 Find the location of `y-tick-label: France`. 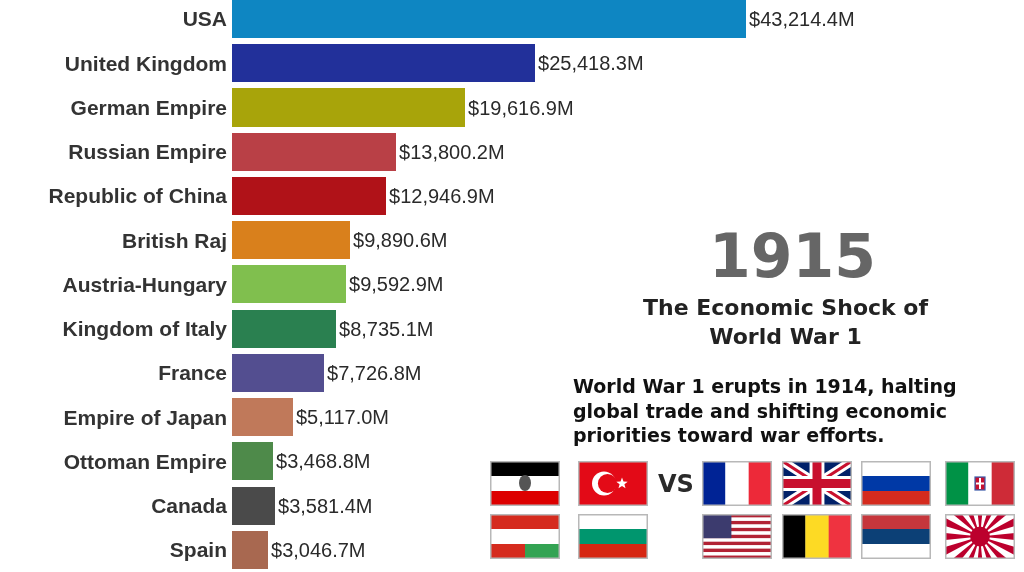

y-tick-label: France is located at coordinates (192, 373).